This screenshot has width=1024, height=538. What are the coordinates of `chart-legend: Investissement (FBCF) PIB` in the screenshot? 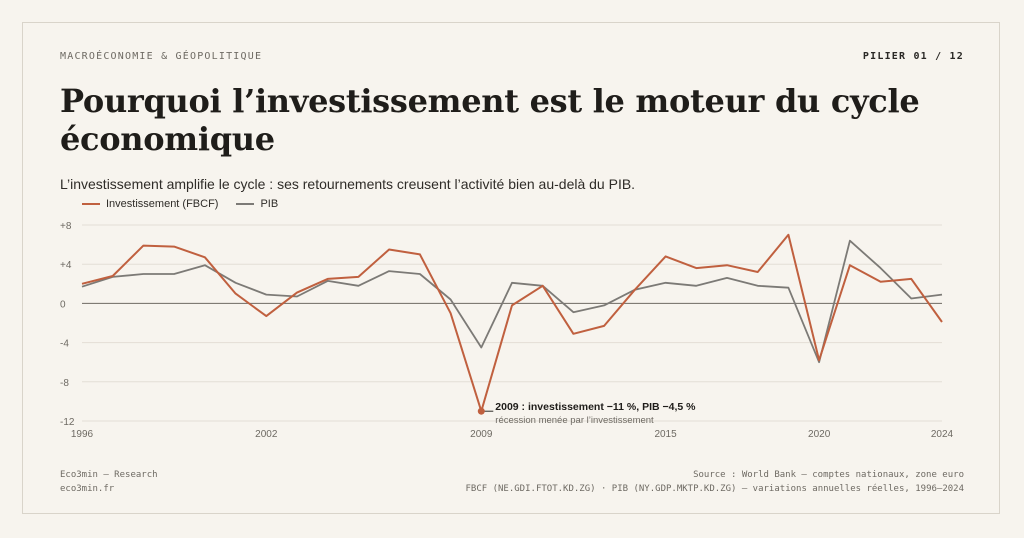 It's located at (180, 204).